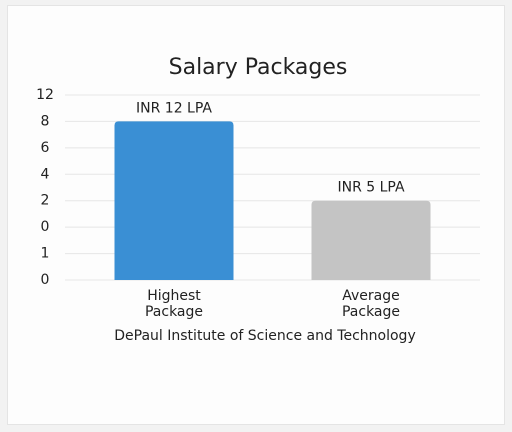 Image resolution: width=512 pixels, height=432 pixels. I want to click on x-tick-label: Average Package, so click(371, 304).